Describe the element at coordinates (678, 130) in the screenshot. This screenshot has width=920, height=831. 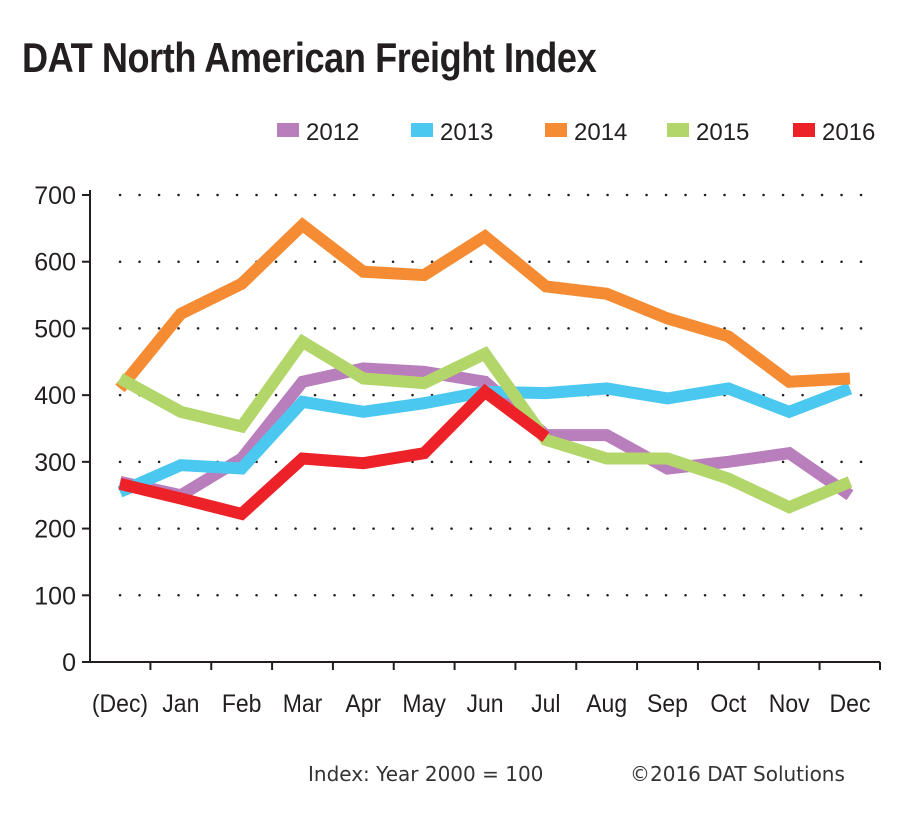
I see `legend-swatch-2015` at that location.